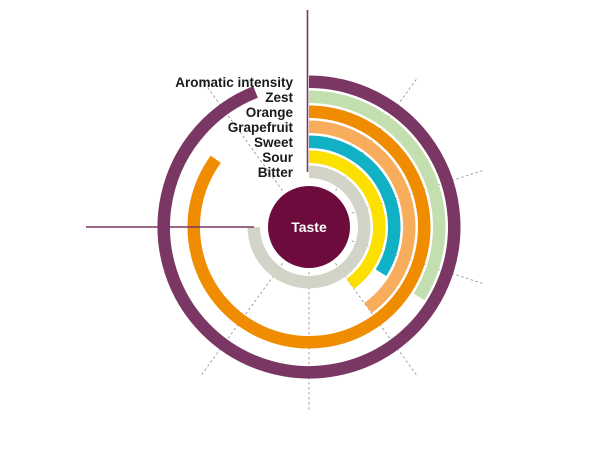  I want to click on bar-zest, so click(377, 195).